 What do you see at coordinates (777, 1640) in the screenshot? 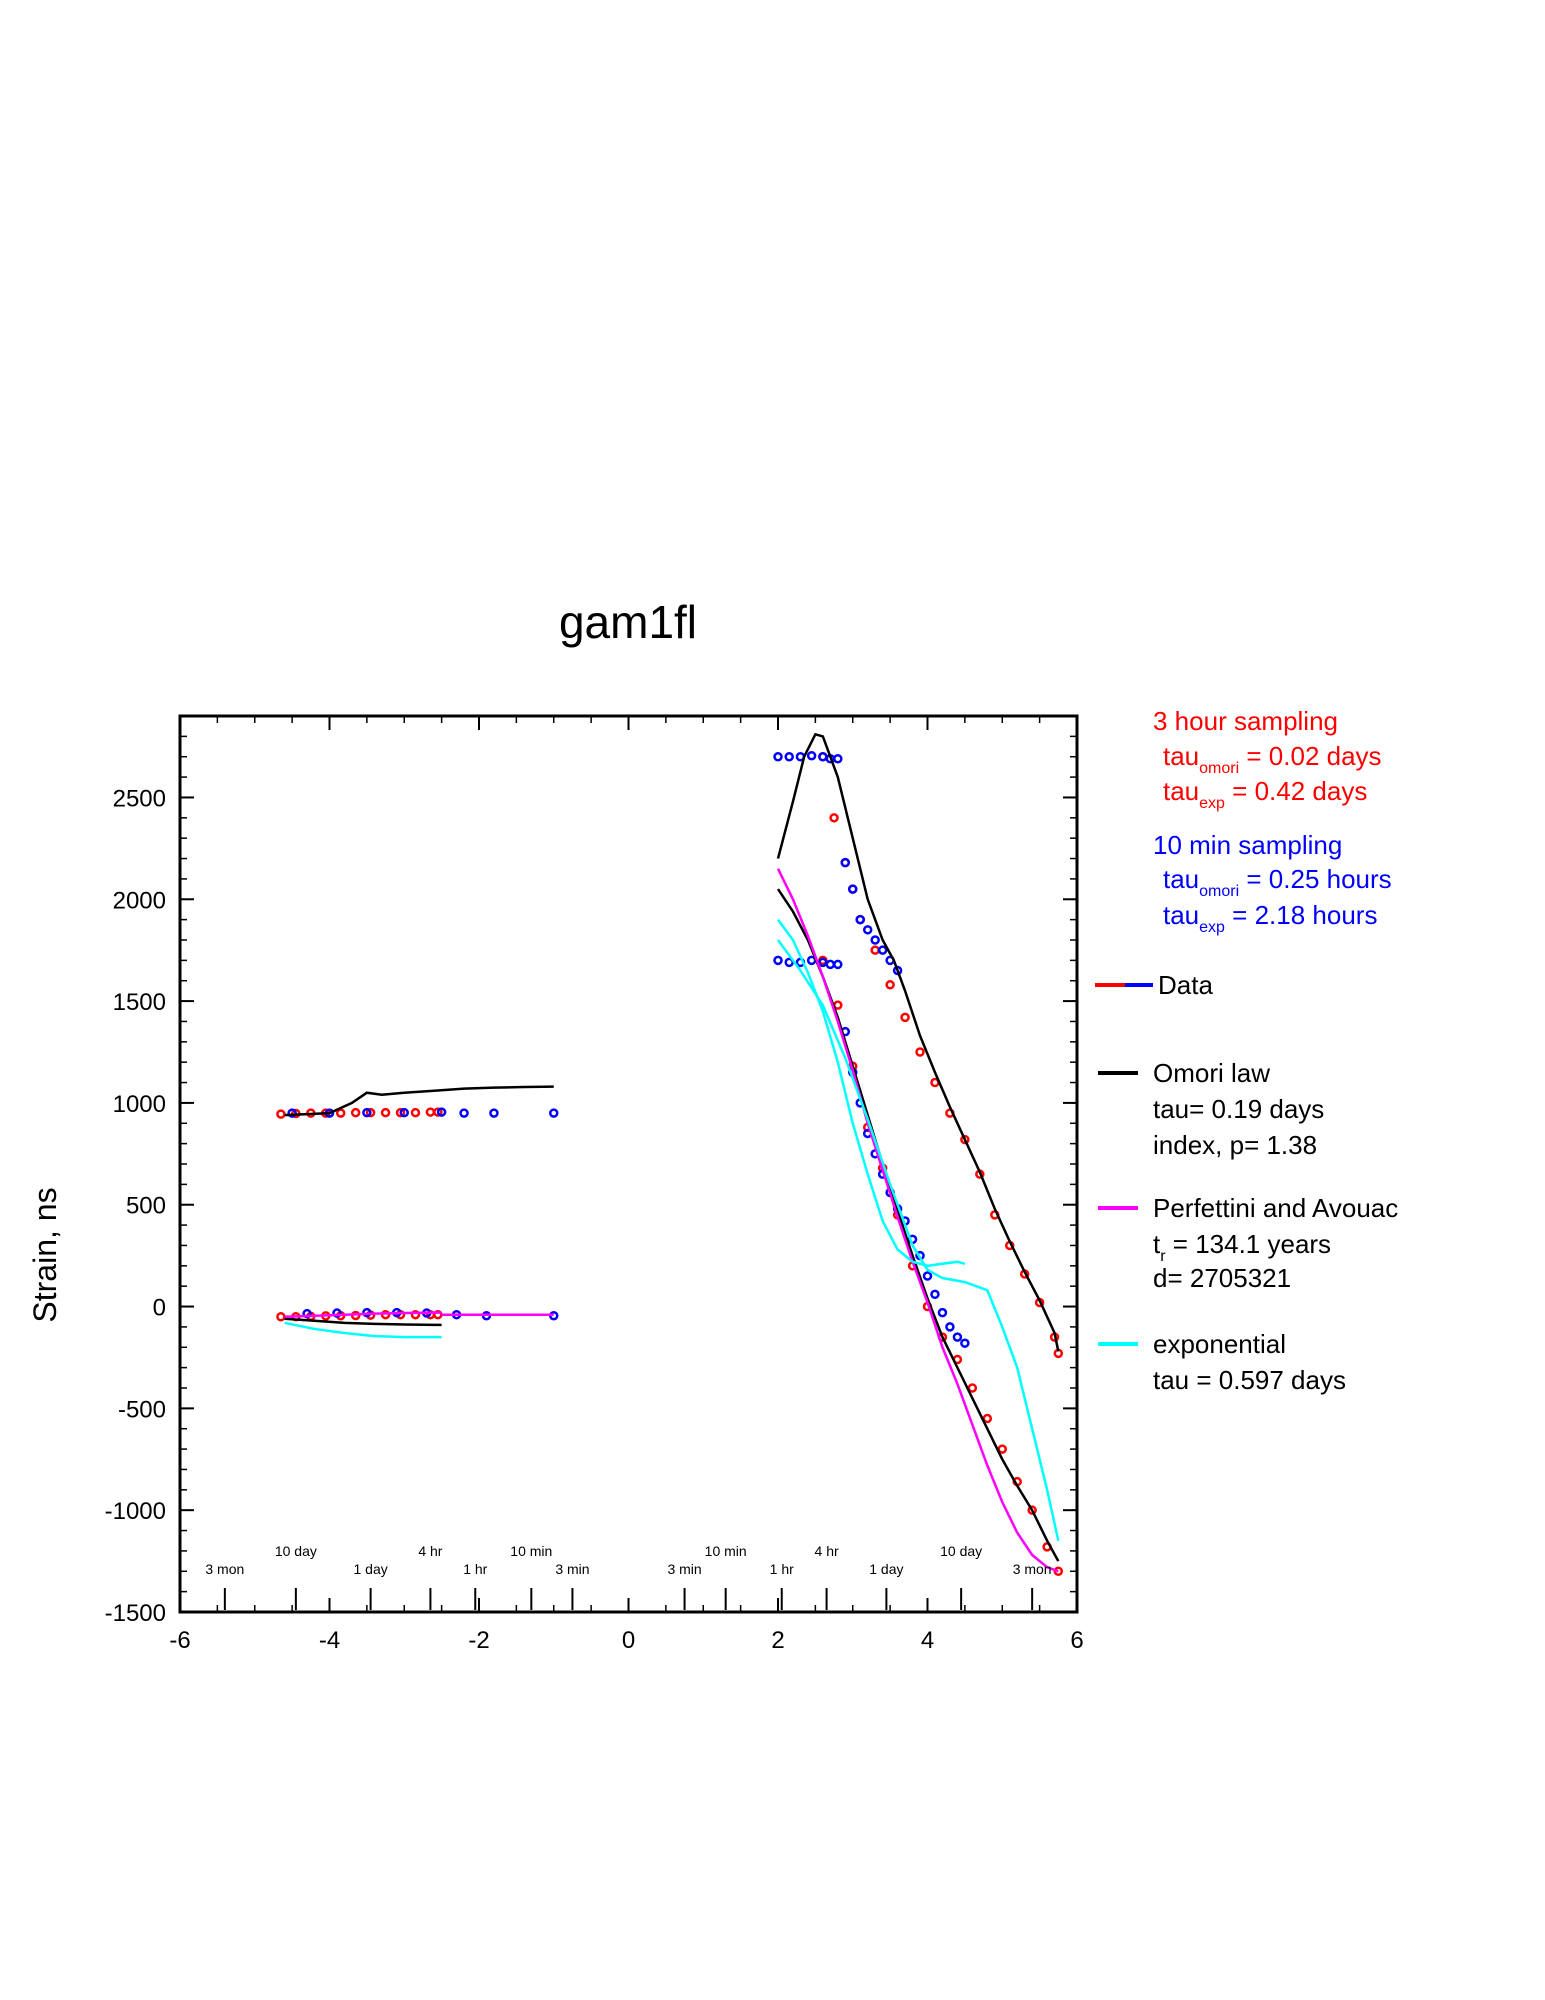
I see `x-tick-label: 2` at bounding box center [777, 1640].